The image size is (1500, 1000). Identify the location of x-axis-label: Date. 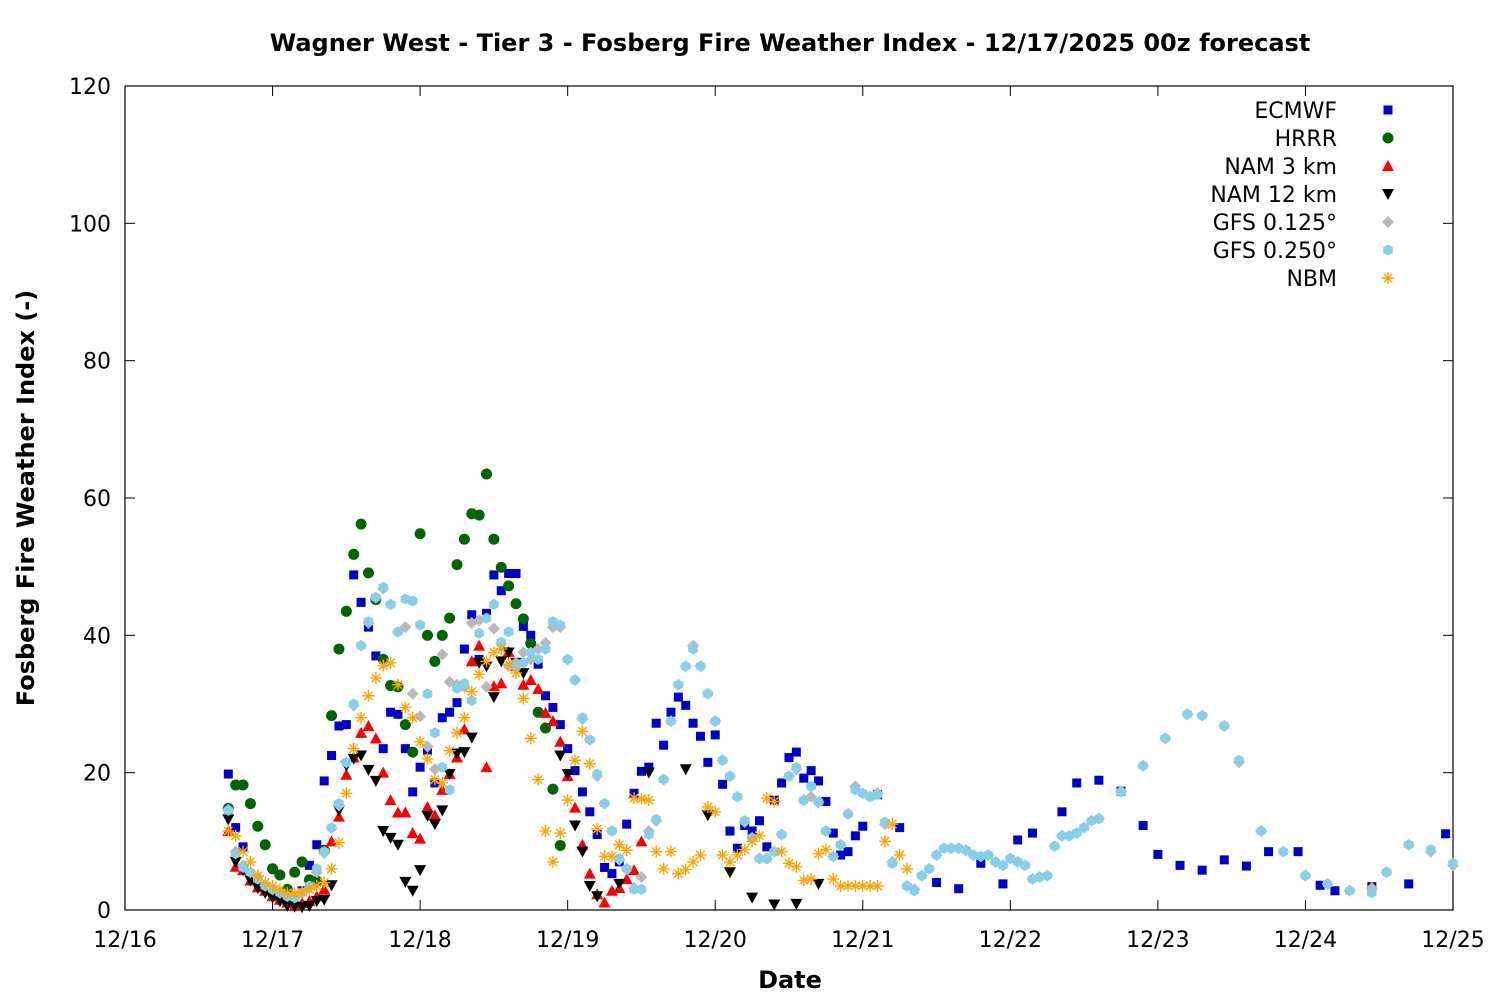
(790, 980).